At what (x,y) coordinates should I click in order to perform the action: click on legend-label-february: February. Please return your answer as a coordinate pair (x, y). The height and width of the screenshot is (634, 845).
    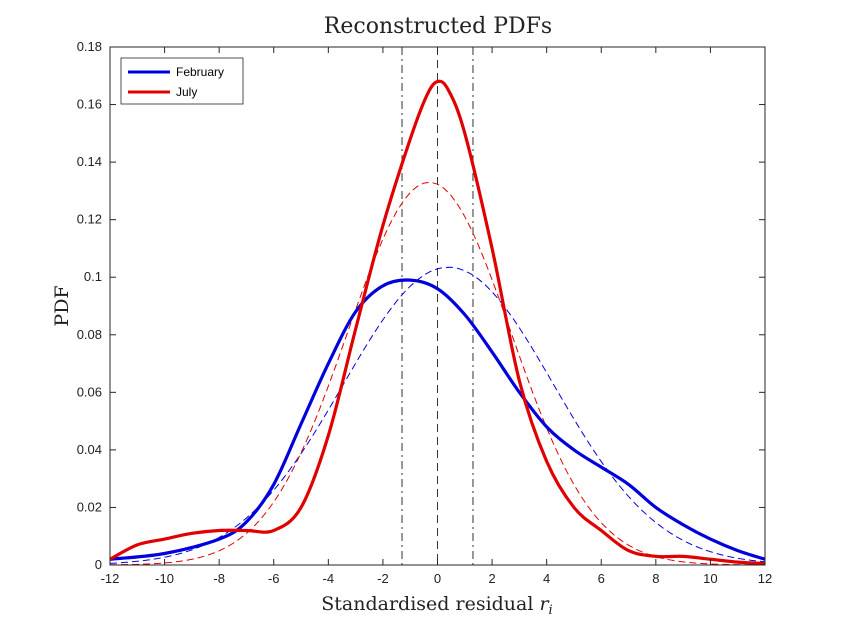
    Looking at the image, I should click on (200, 72).